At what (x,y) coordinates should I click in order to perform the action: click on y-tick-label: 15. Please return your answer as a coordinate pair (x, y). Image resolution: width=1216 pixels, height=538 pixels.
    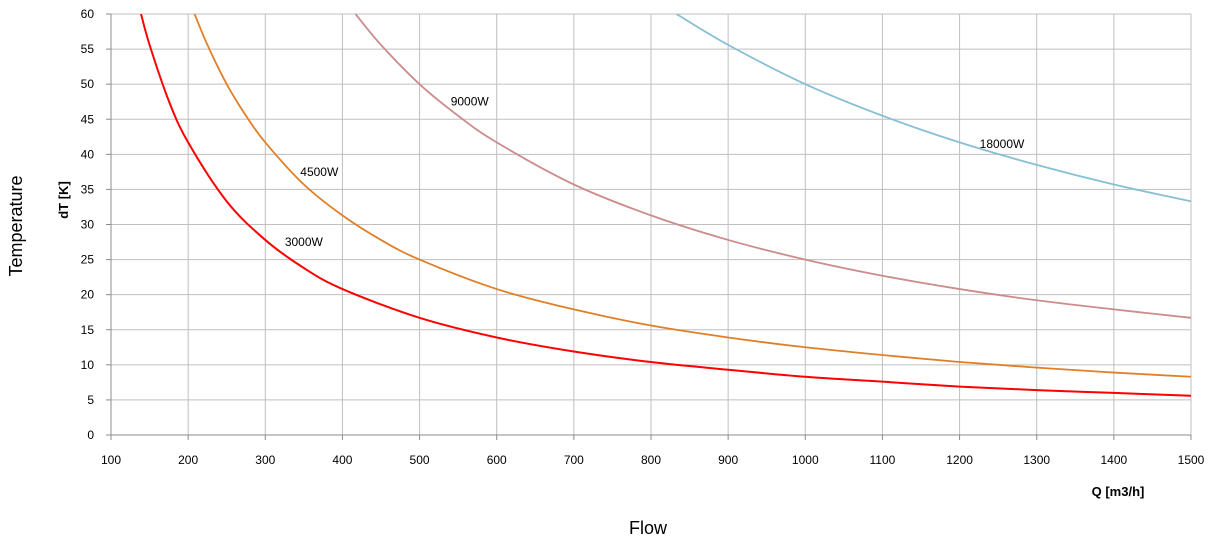
    Looking at the image, I should click on (88, 330).